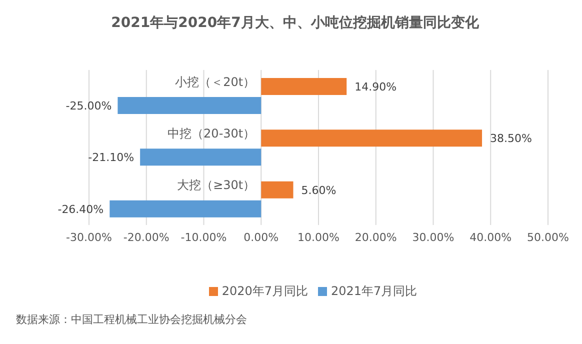 The image size is (582, 344). What do you see at coordinates (375, 87) in the screenshot?
I see `data-label: 14.90%` at bounding box center [375, 87].